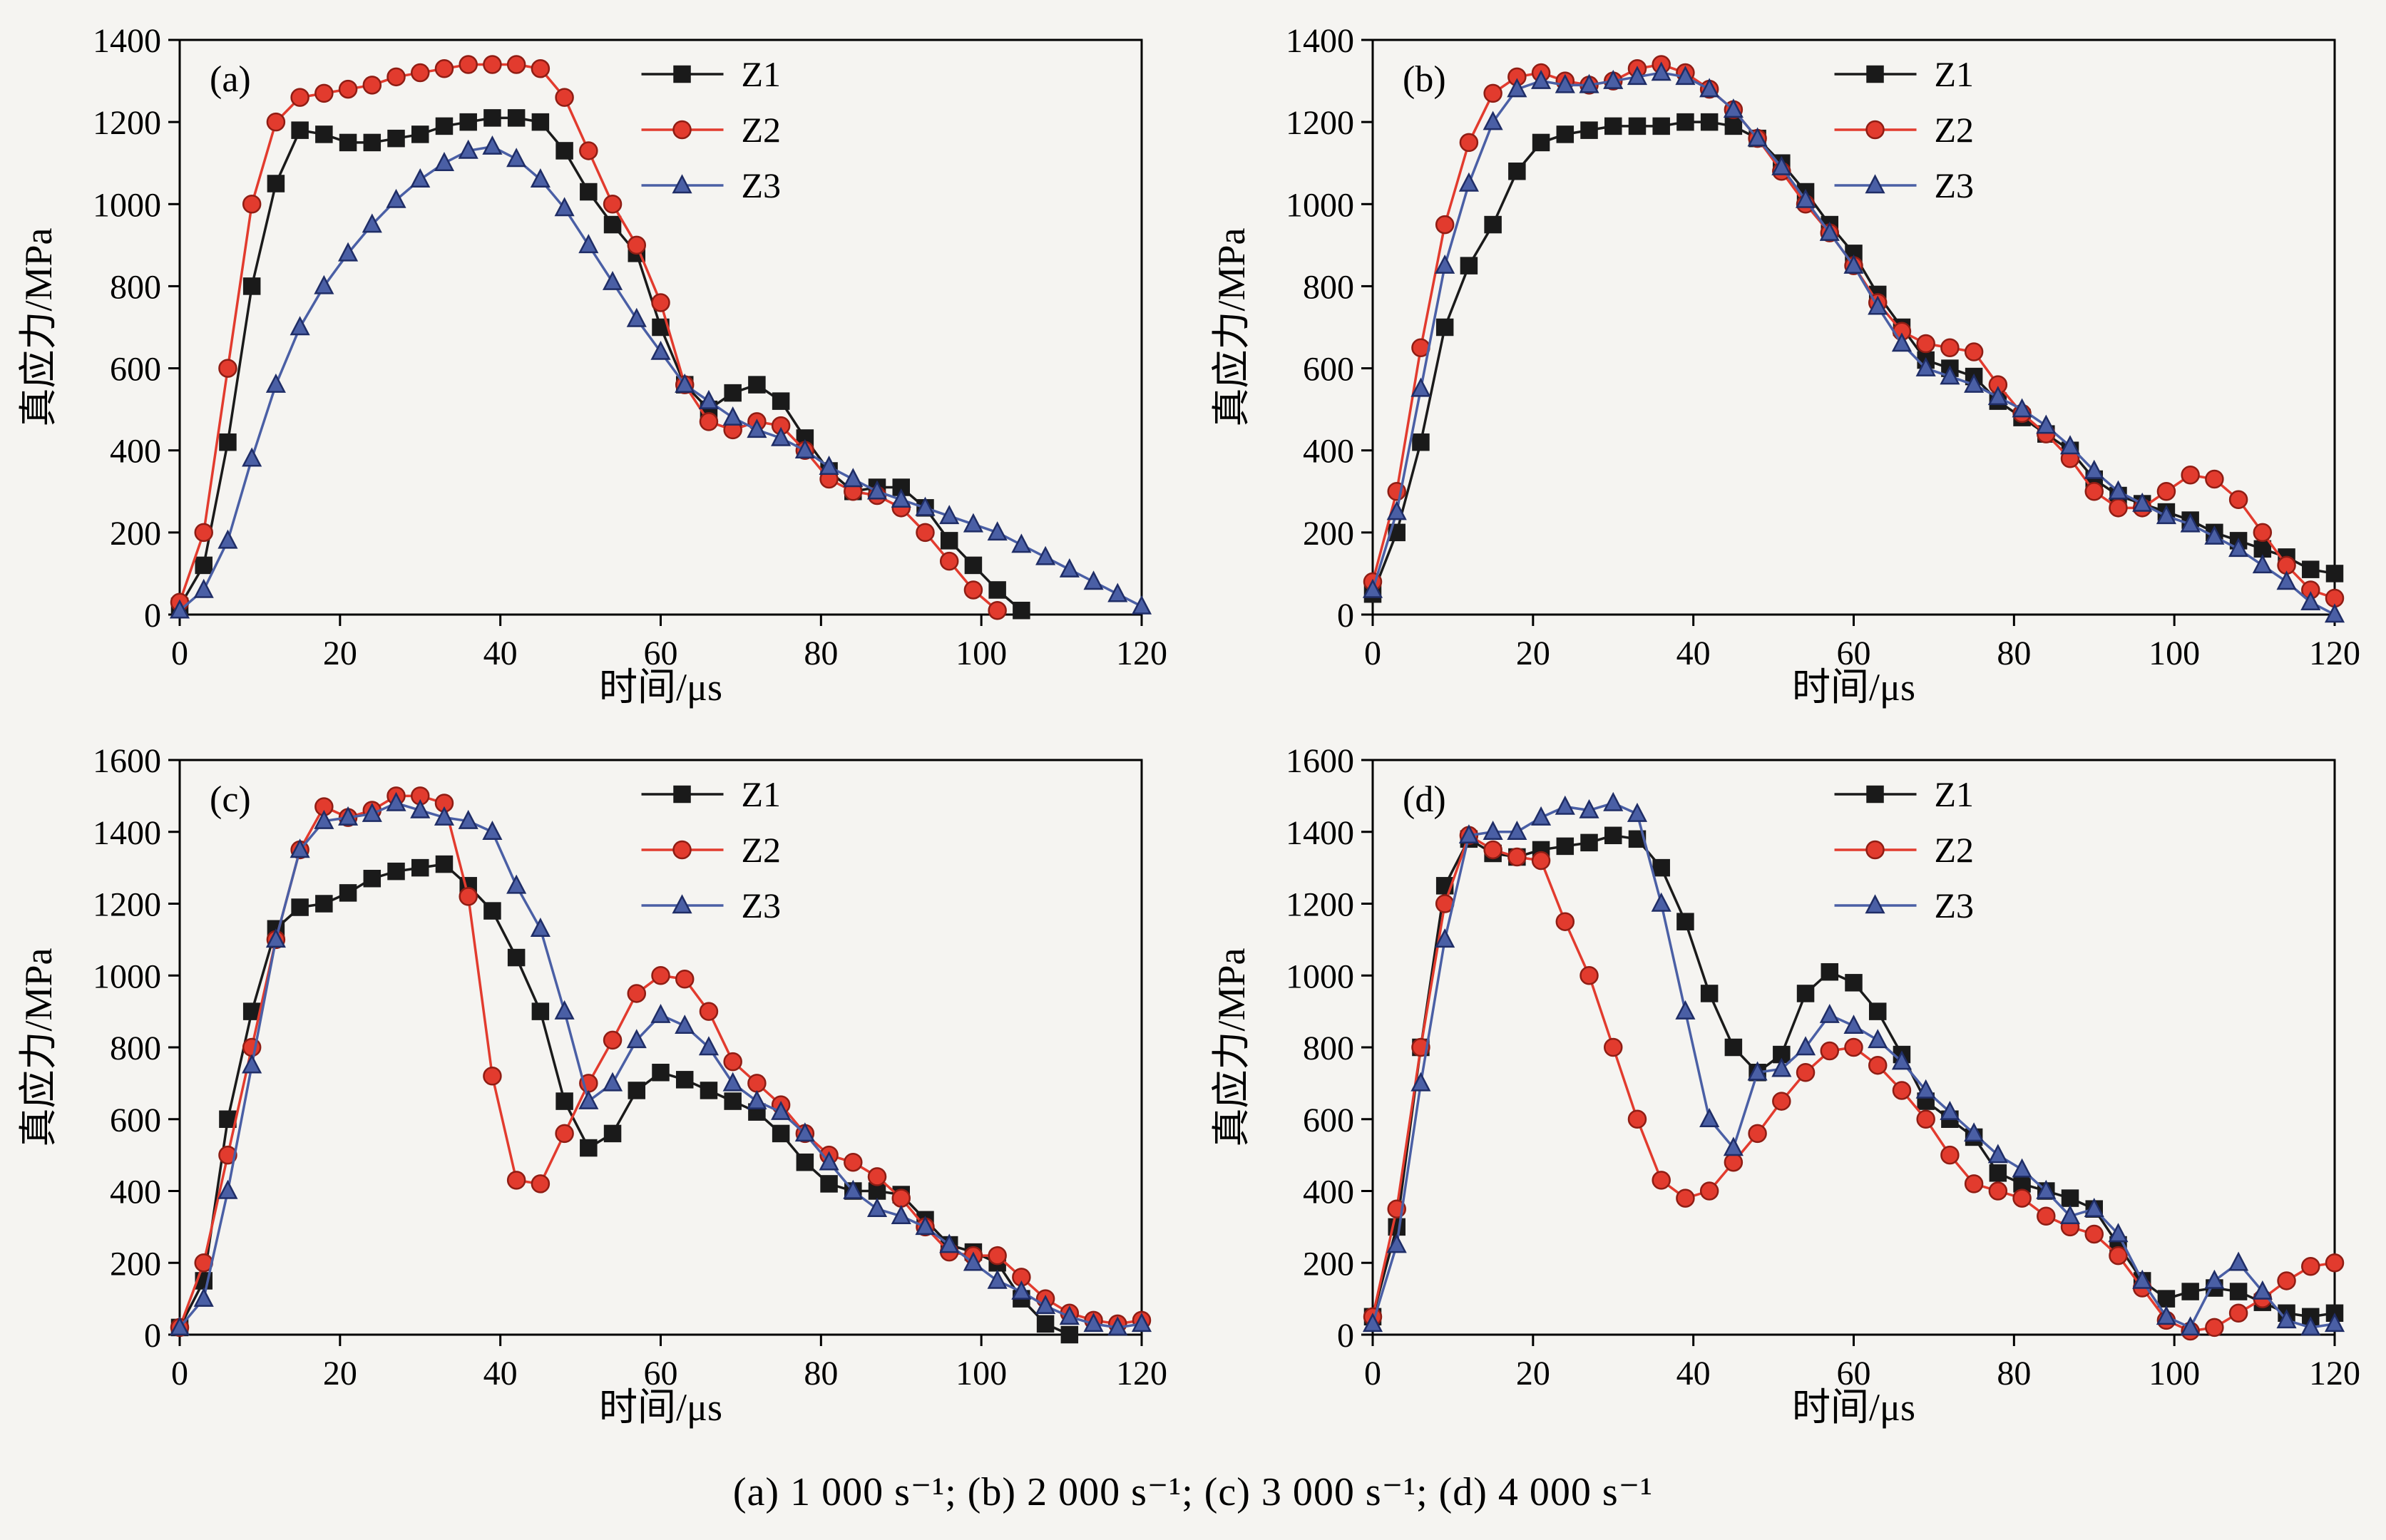 The height and width of the screenshot is (1540, 2386). What do you see at coordinates (660, 687) in the screenshot?
I see `x-axis-label: 时间/μs` at bounding box center [660, 687].